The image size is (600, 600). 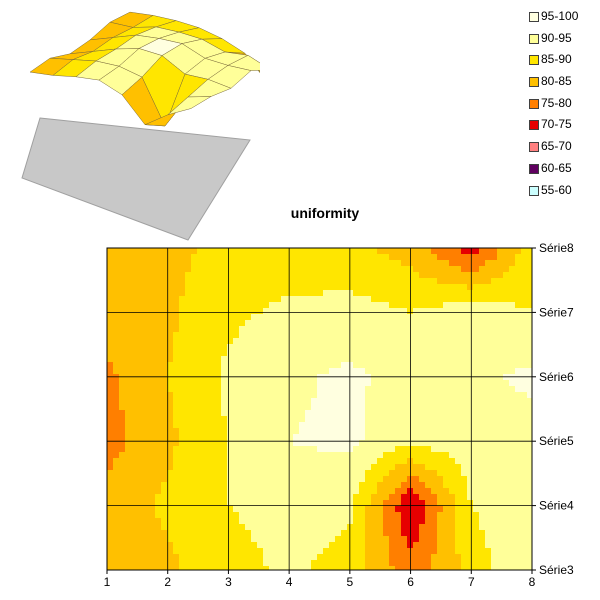 I want to click on surface-floor, so click(x=136, y=179).